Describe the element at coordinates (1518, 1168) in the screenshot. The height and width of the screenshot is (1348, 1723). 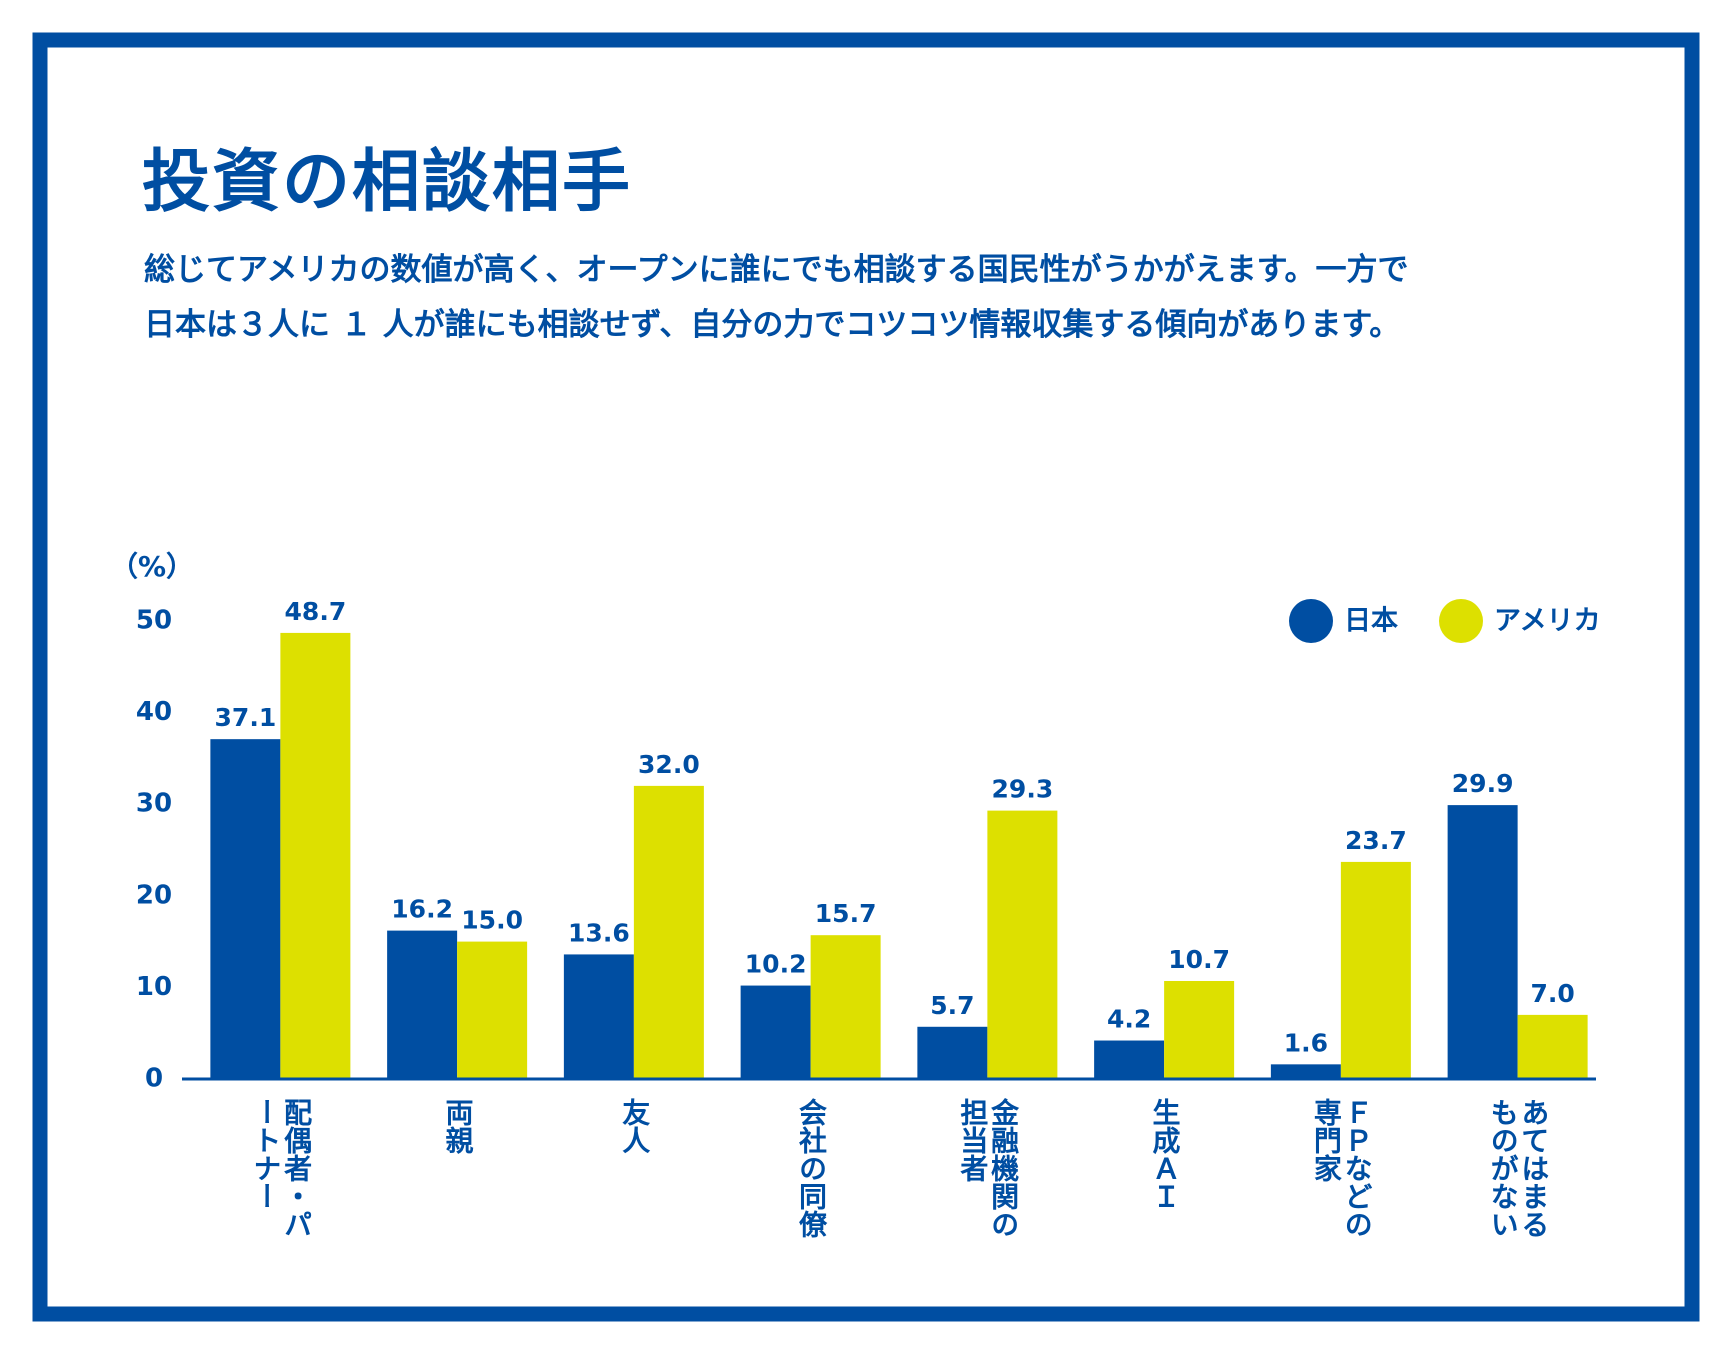
I see `x-tick-label: あてはまるものがない` at that location.